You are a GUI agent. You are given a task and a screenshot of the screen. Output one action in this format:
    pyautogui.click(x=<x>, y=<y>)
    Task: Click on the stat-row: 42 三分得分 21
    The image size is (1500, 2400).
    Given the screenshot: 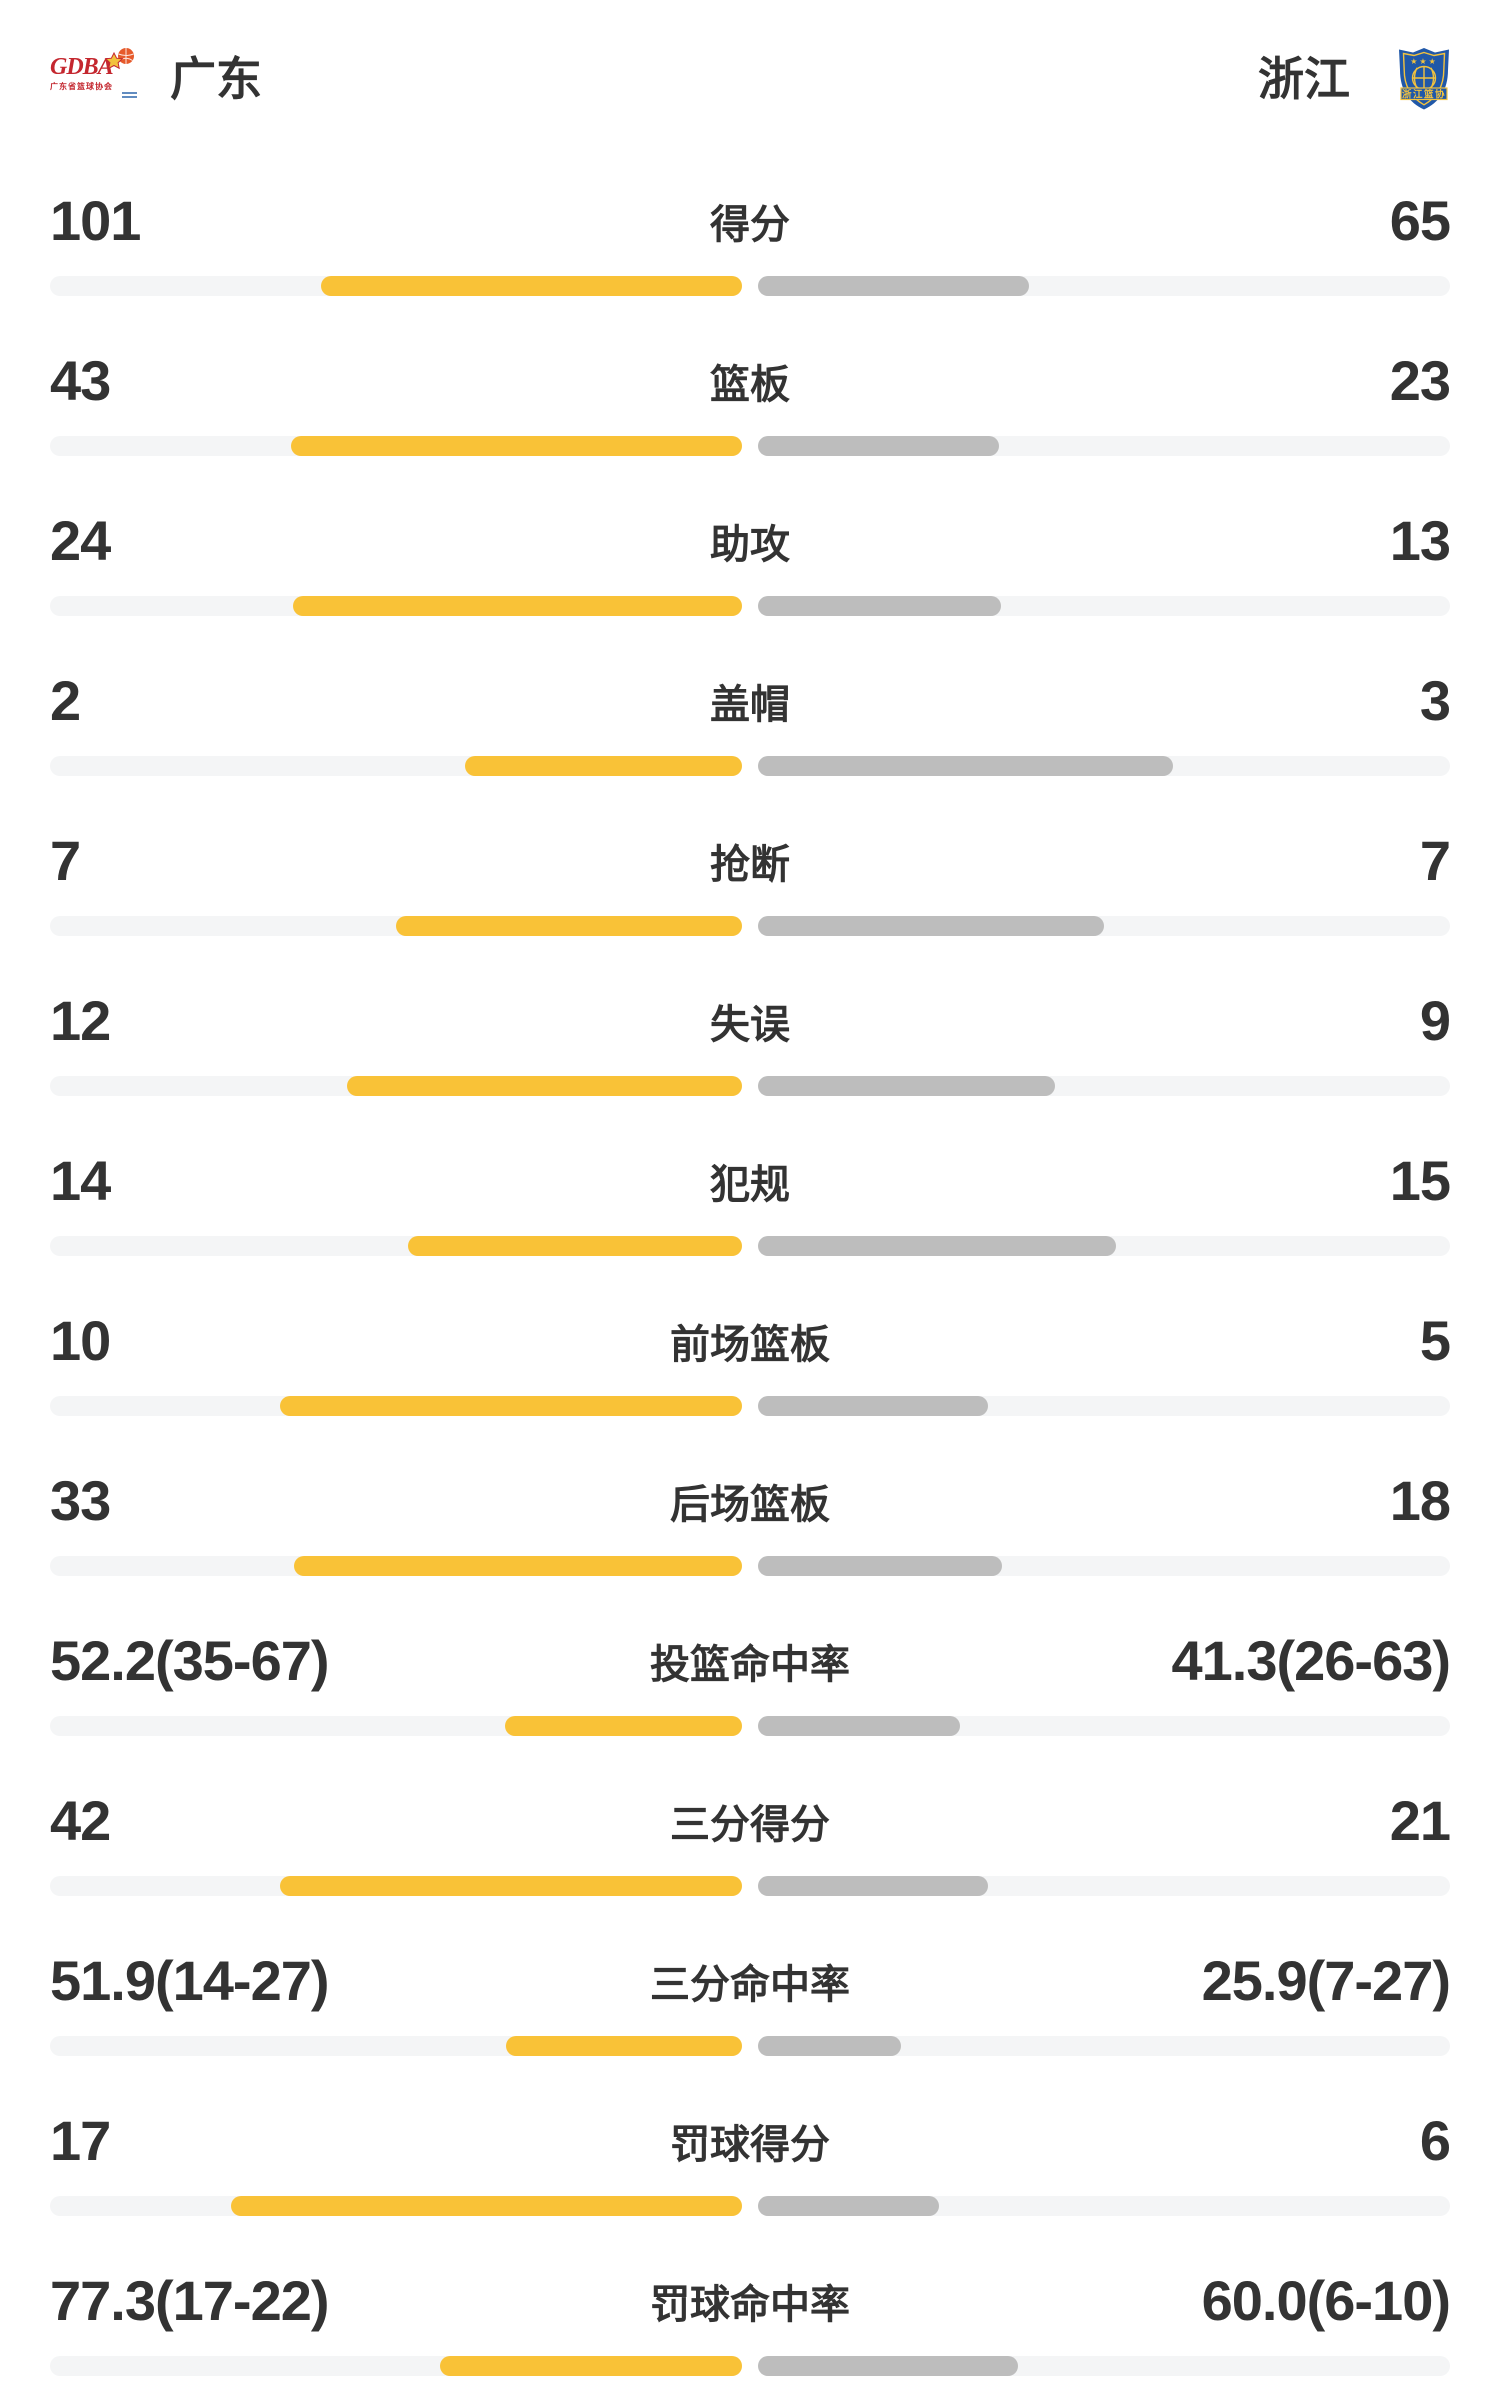 What is the action you would take?
    pyautogui.click(x=750, y=1868)
    